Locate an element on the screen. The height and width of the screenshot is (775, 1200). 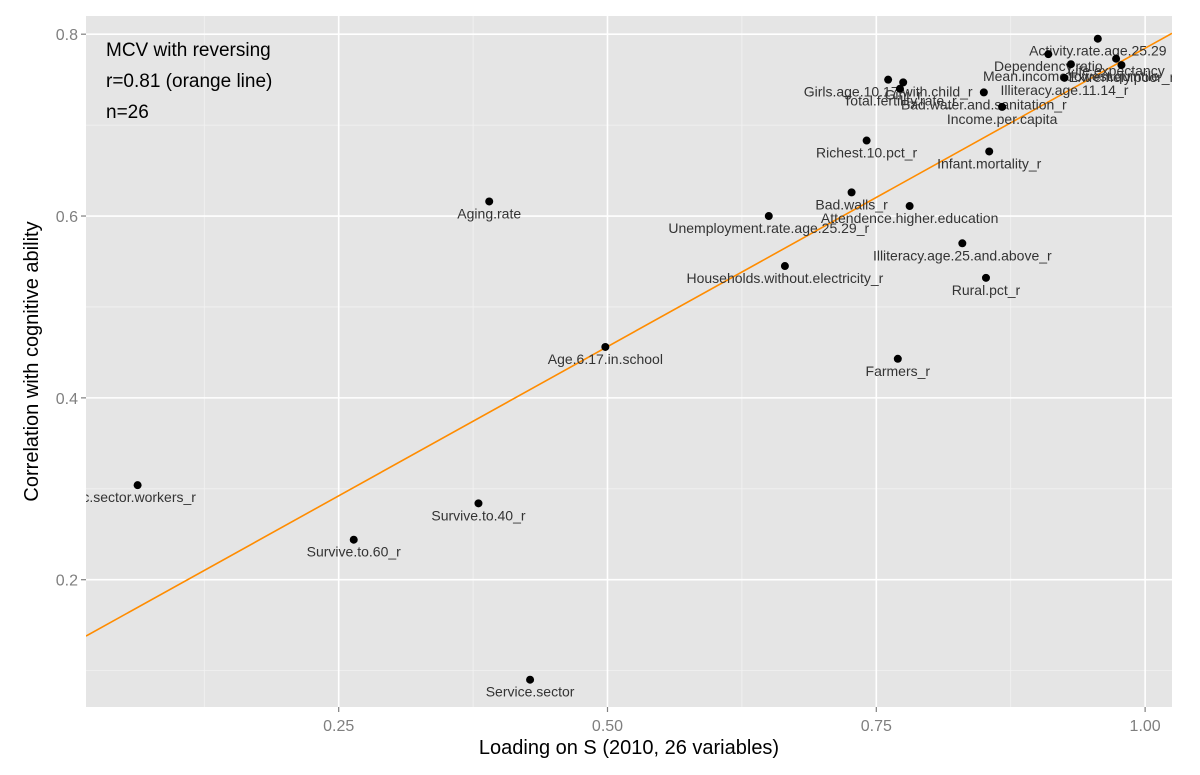
x-tick-label: 0.50 is located at coordinates (607, 726).